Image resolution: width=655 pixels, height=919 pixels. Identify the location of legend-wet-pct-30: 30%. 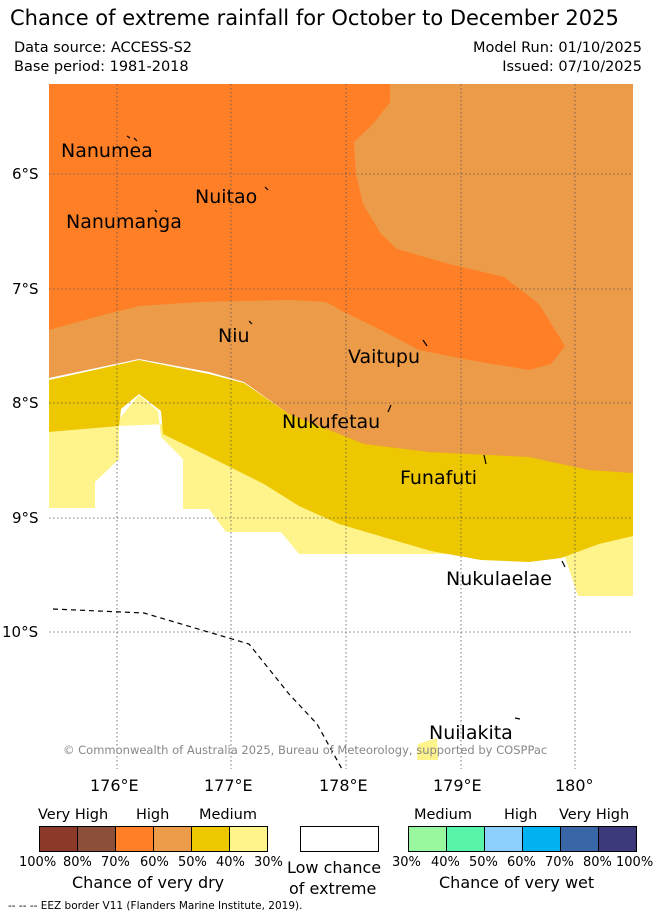
(406, 862).